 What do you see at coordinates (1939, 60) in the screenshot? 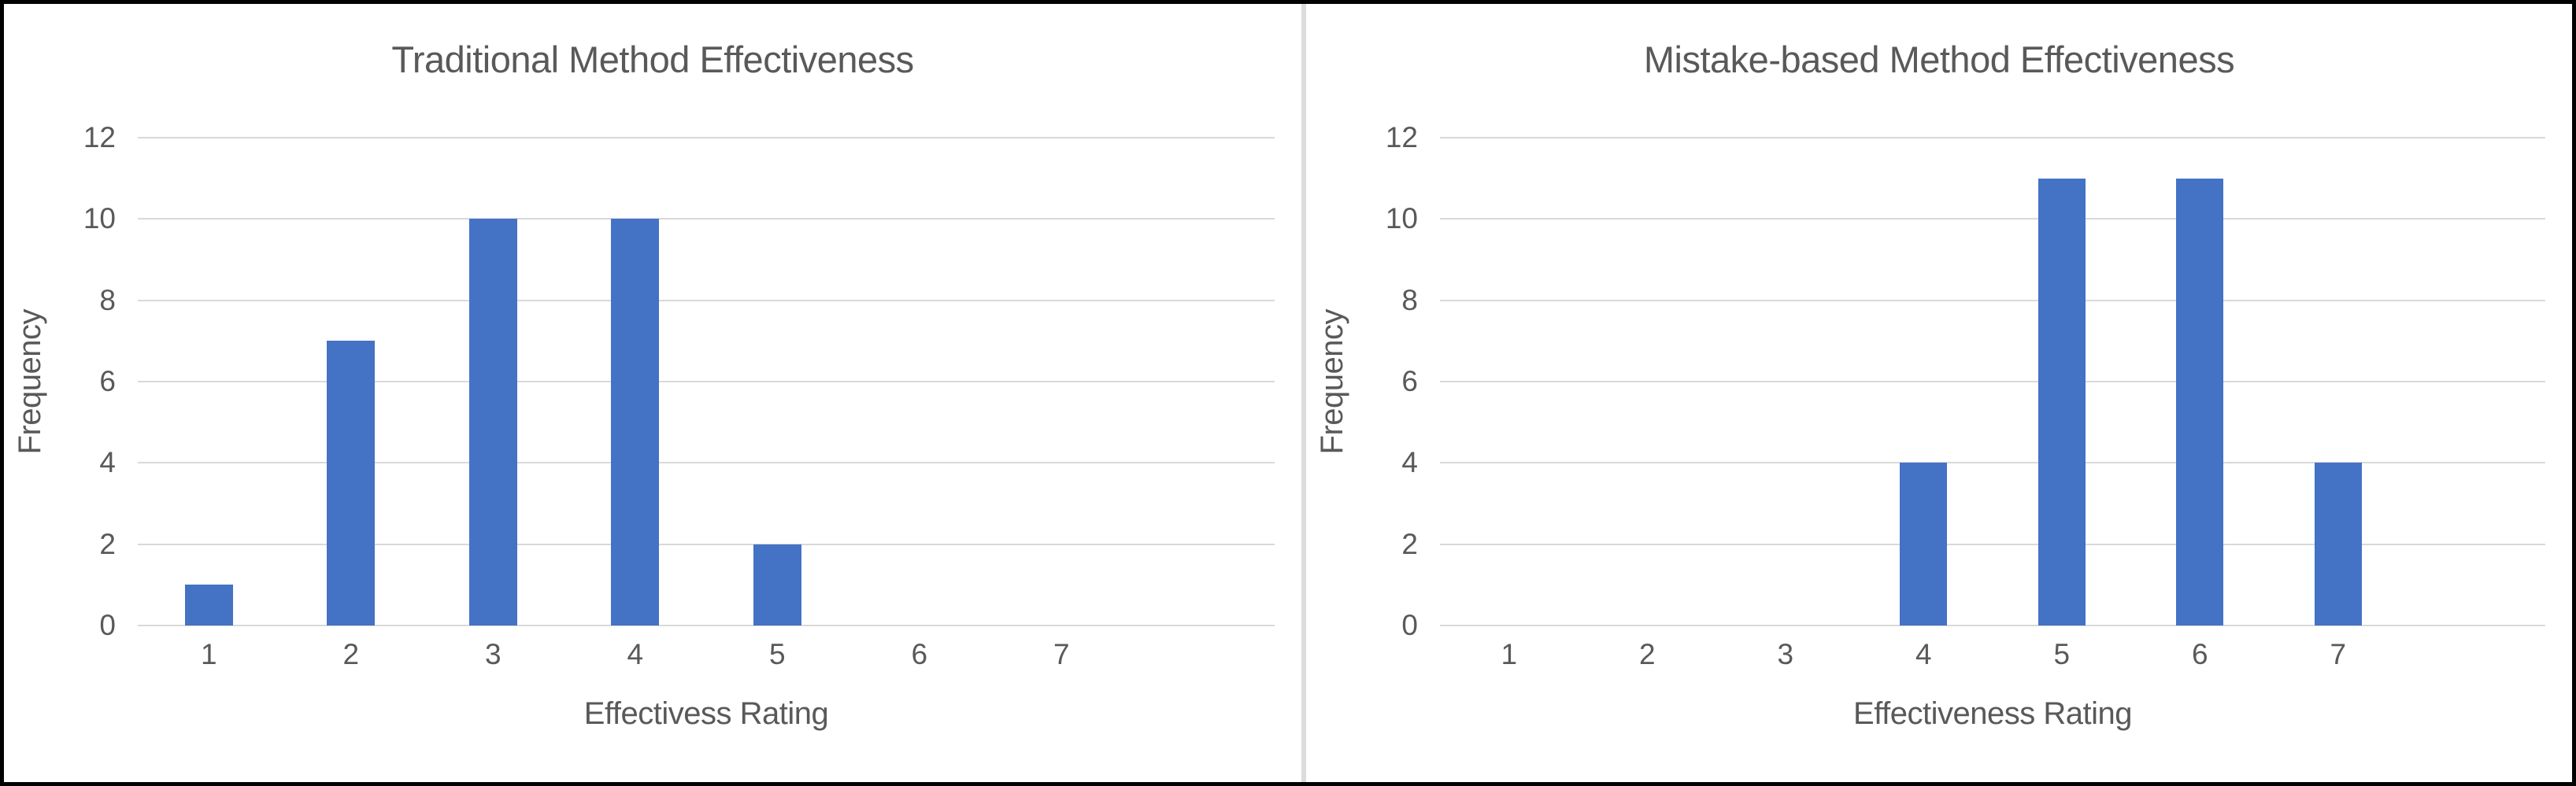
I see `chart-title: Mistake-based Method Effectiveness` at bounding box center [1939, 60].